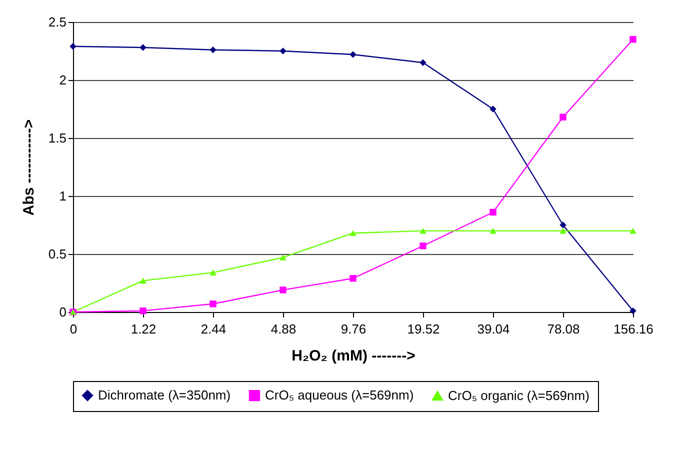 The image size is (674, 462). I want to click on y-tick-label: 1, so click(62, 196).